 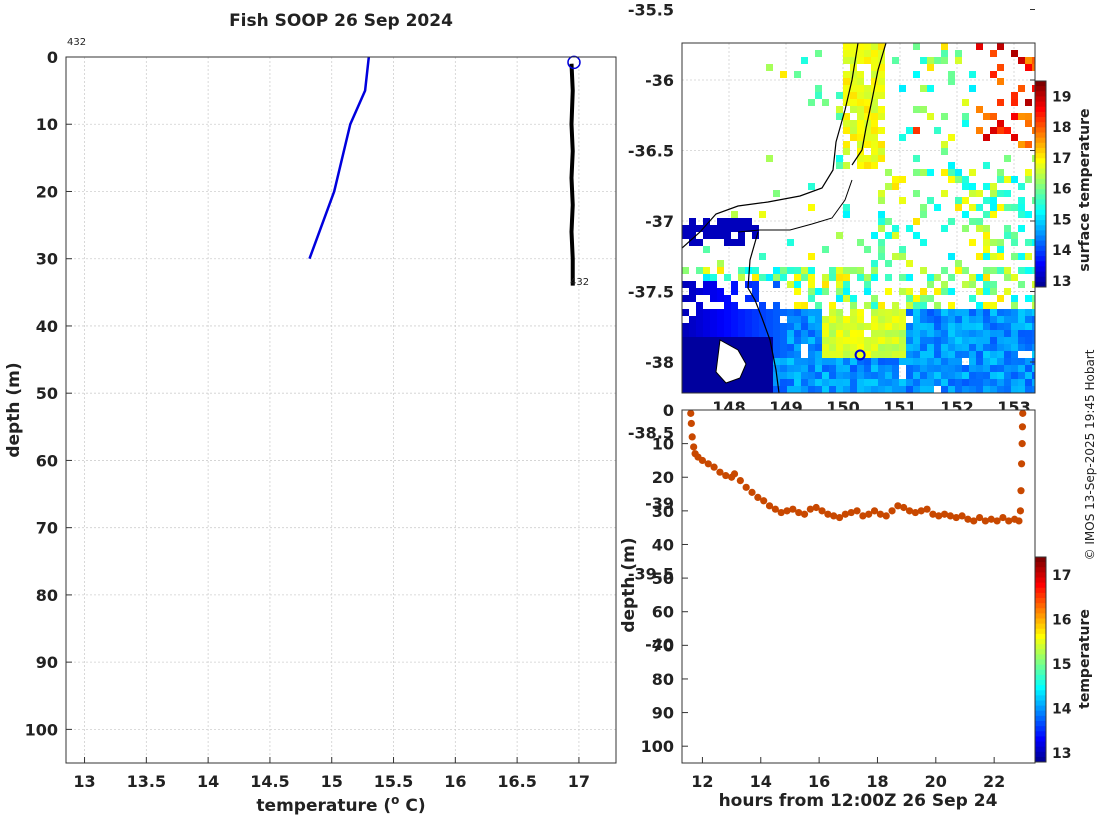 I want to click on left-x-tick-label: 13.5, so click(x=146, y=781).